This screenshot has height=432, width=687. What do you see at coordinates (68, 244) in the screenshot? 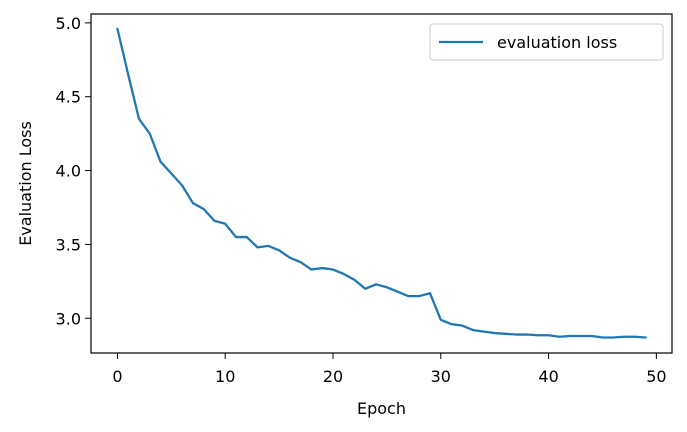
I see `y-tick-label: 3.5` at bounding box center [68, 244].